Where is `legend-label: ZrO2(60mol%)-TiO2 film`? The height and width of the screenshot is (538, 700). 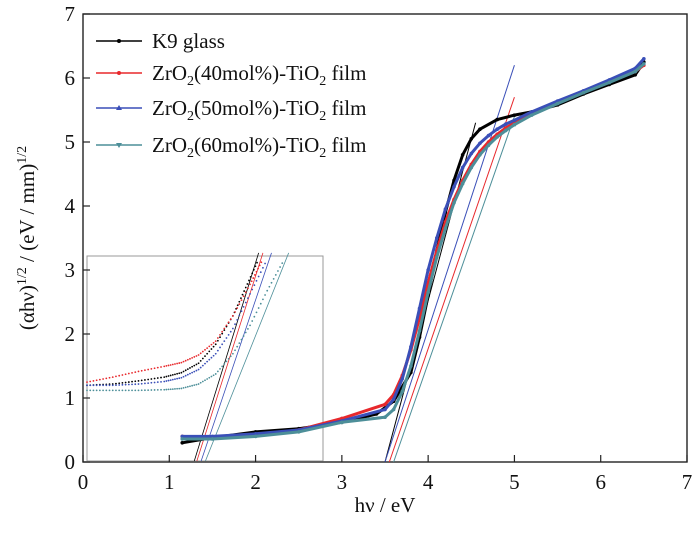 legend-label: ZrO2(60mol%)-TiO2 film is located at coordinates (259, 147).